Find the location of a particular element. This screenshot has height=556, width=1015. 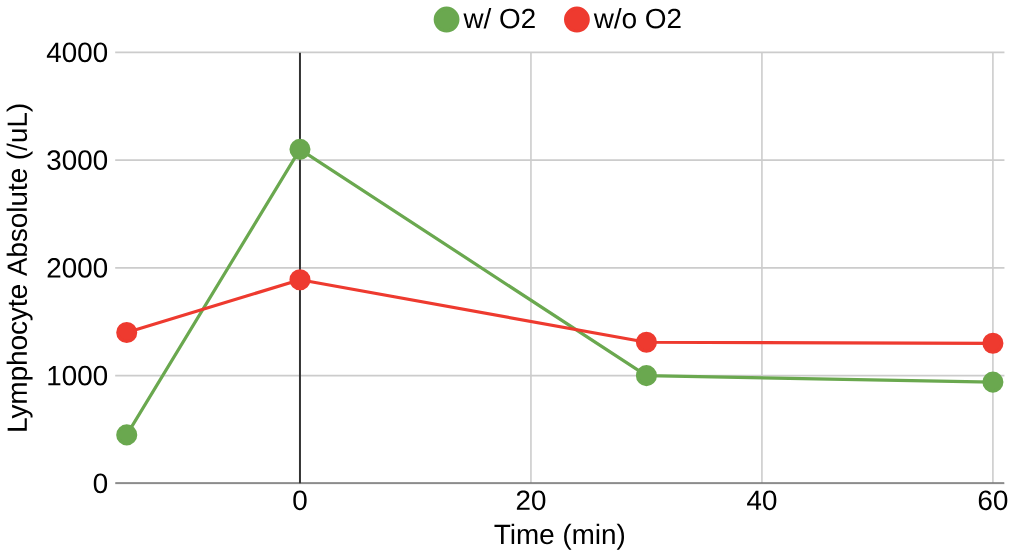

y-tick-label: 3000 is located at coordinates (77, 160).